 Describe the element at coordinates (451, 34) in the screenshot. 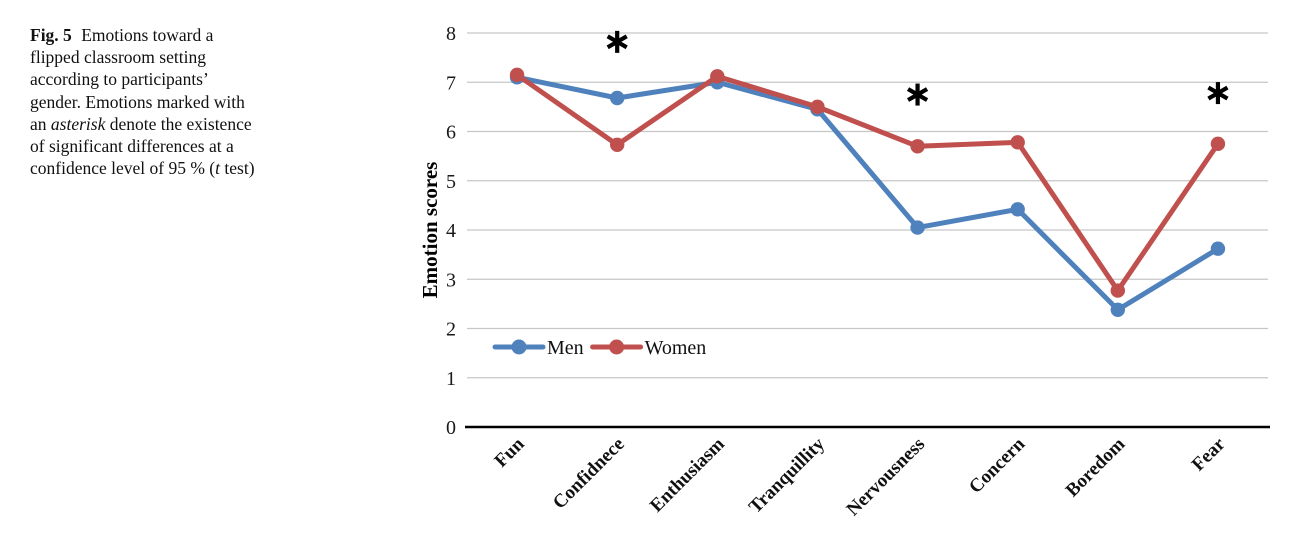

I see `y-tick-label: 8` at that location.